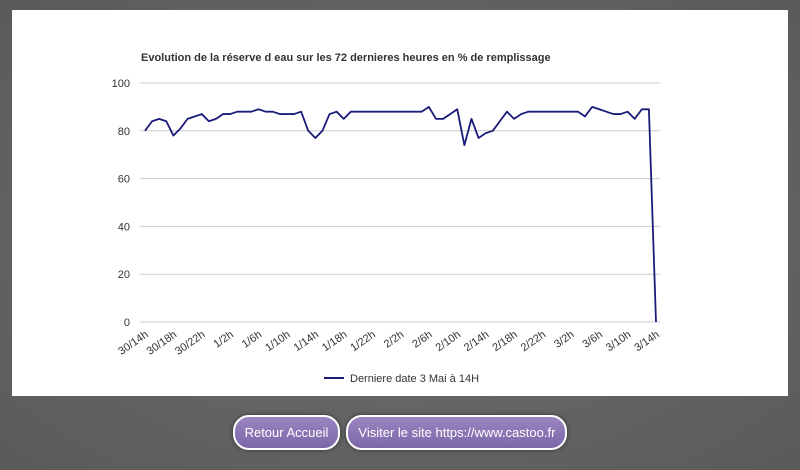 The width and height of the screenshot is (800, 470). Describe the element at coordinates (306, 342) in the screenshot. I see `x-tick-label: 1/14h` at that location.